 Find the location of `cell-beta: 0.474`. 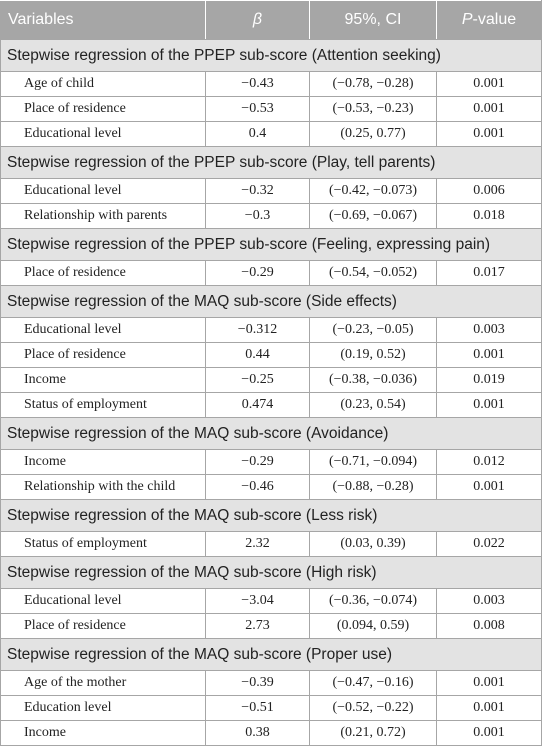

cell-beta: 0.474 is located at coordinates (257, 405).